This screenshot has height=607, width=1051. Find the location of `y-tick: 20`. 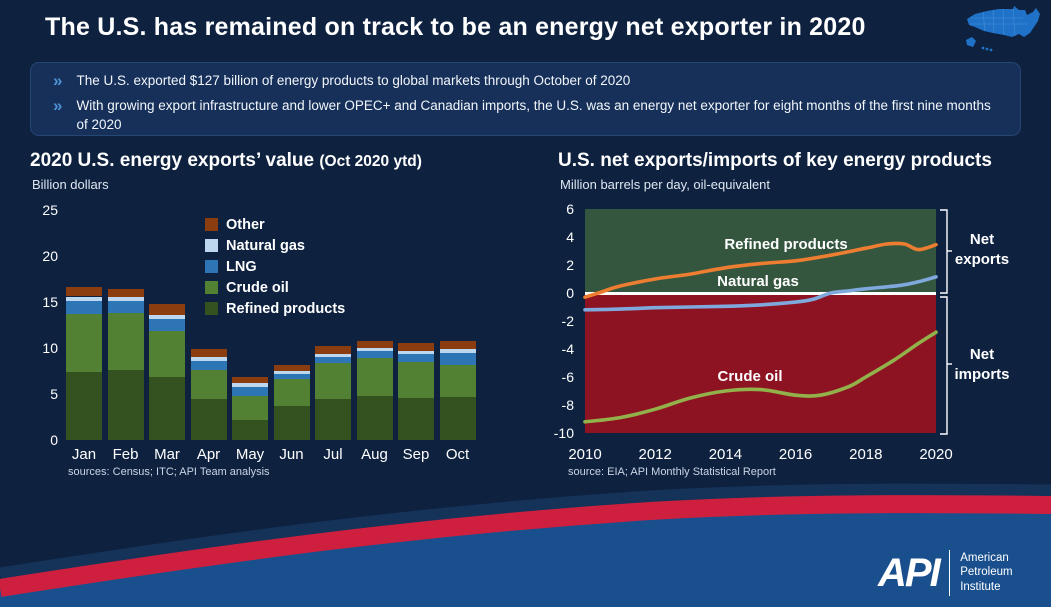

y-tick: 20 is located at coordinates (50, 256).